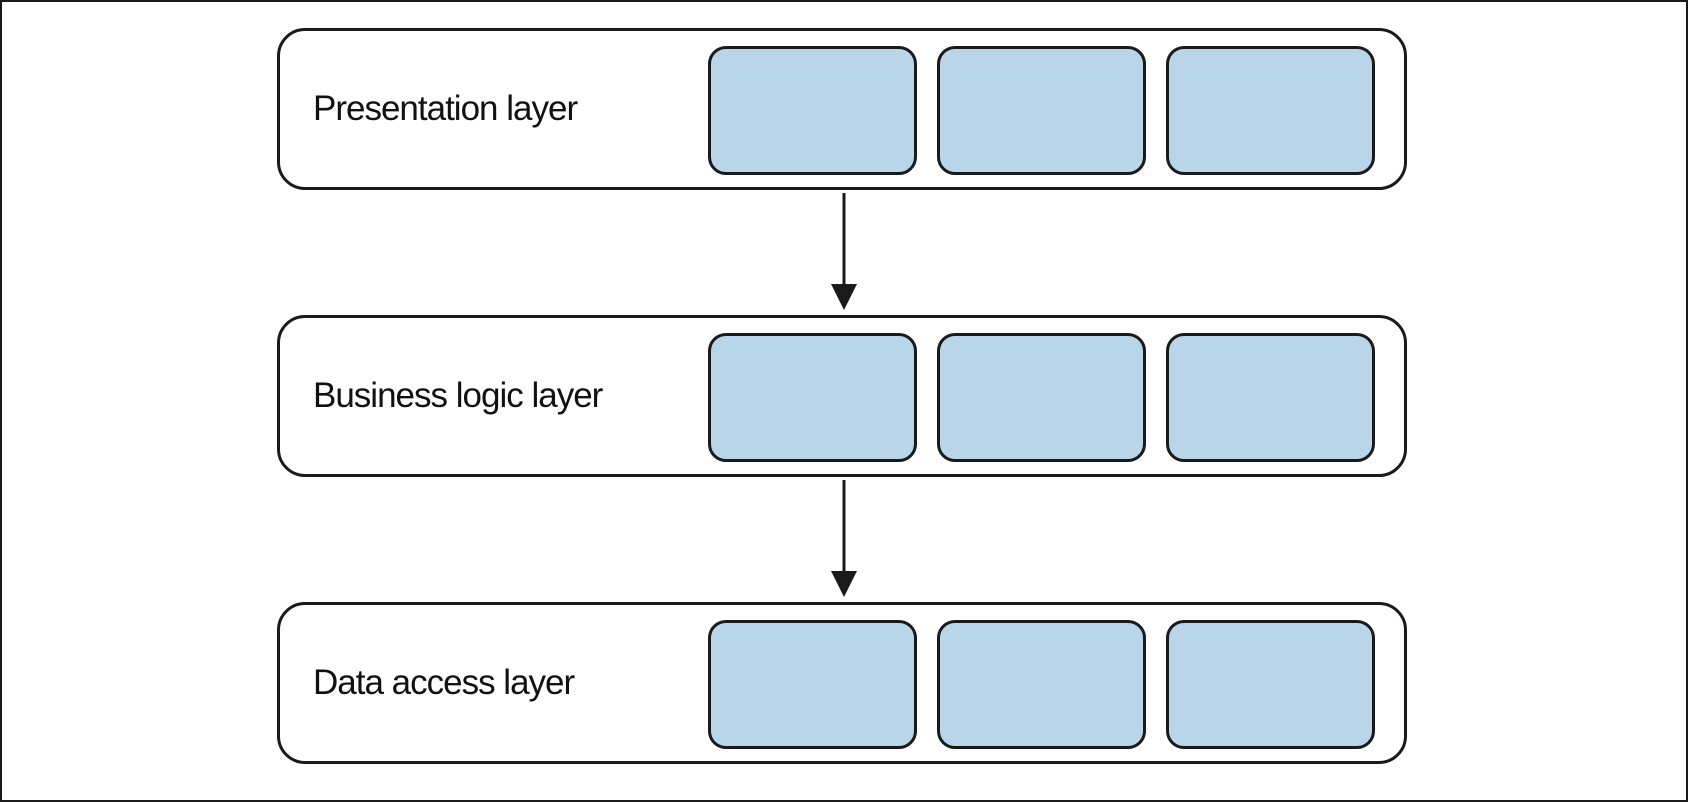  What do you see at coordinates (444, 682) in the screenshot?
I see `data-access-layer-label: Data access layer` at bounding box center [444, 682].